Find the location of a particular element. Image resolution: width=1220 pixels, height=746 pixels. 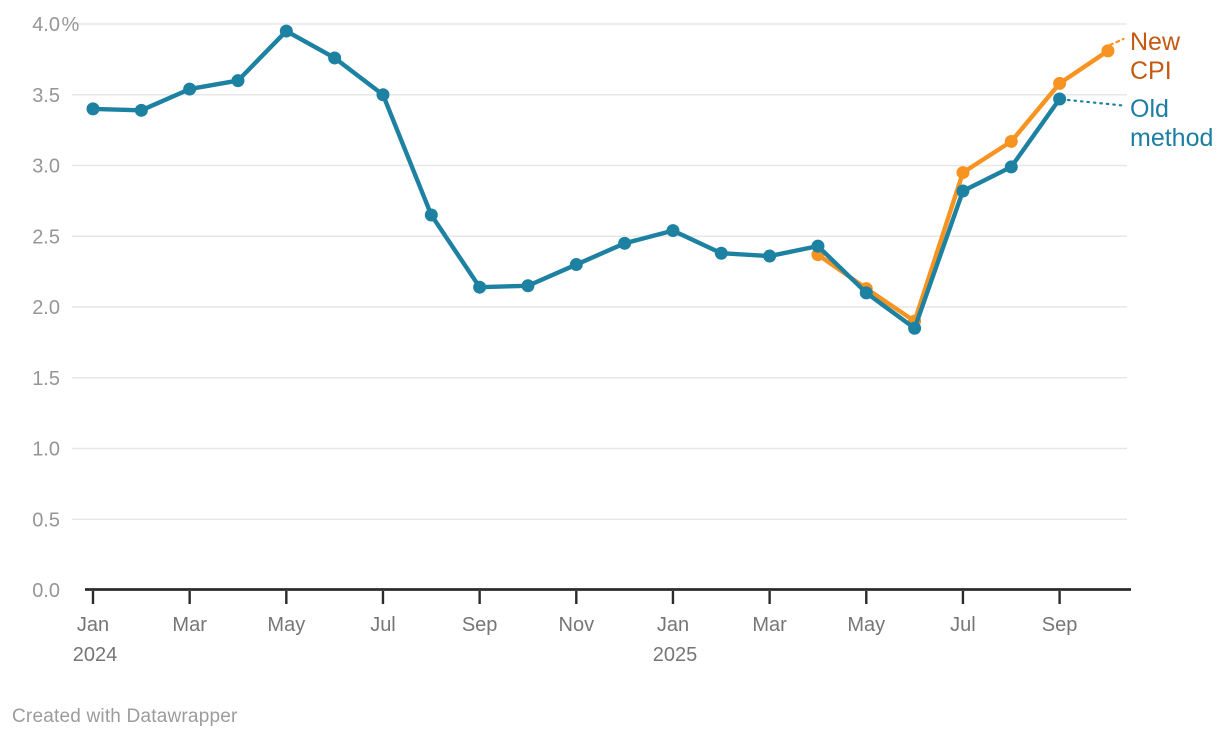

label-connector-new-cpi is located at coordinates (1116, 42).